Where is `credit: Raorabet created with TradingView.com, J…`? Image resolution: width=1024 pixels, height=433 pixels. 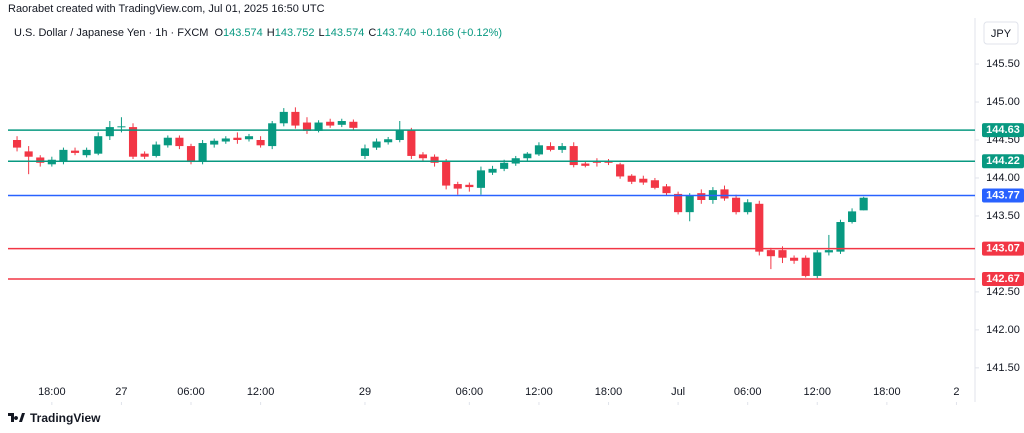
credit: Raorabet created with TradingView.com, J… is located at coordinates (166, 9).